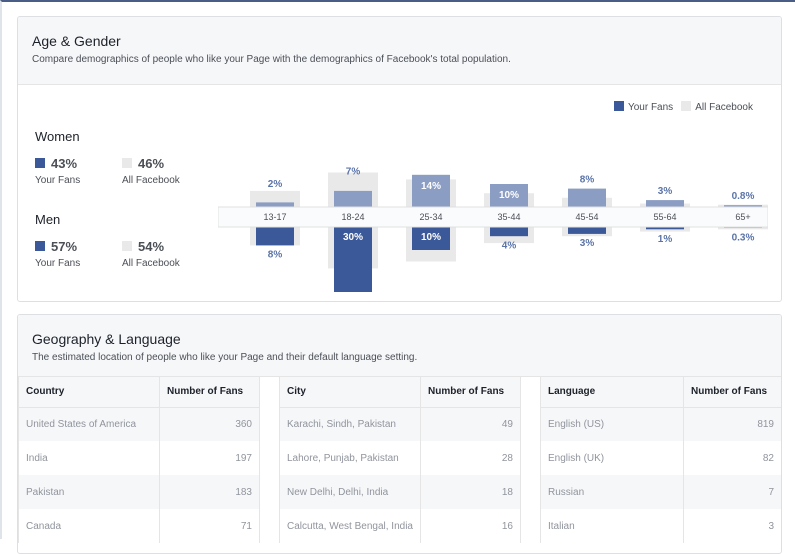 This screenshot has width=795, height=554. Describe the element at coordinates (743, 237) in the screenshot. I see `men-fans-value-label: 0.3%` at that location.